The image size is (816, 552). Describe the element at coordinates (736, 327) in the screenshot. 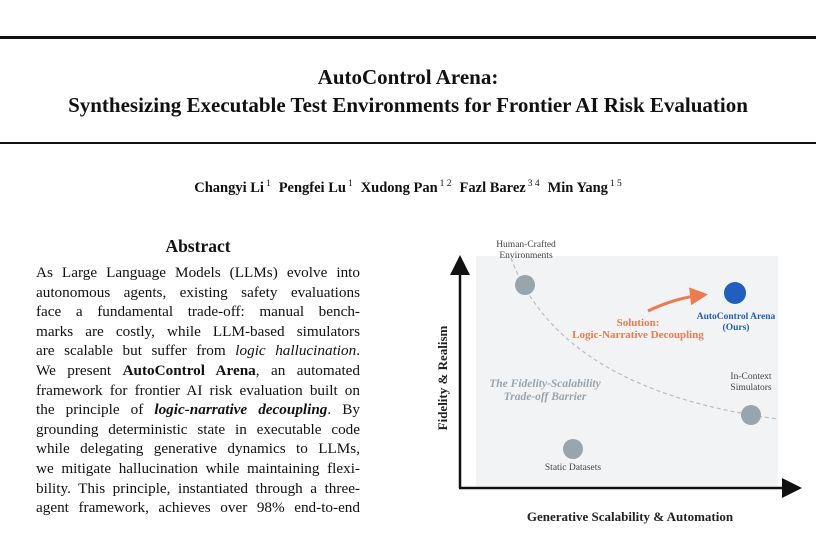

I see `label-ours-2: (Ours)` at that location.